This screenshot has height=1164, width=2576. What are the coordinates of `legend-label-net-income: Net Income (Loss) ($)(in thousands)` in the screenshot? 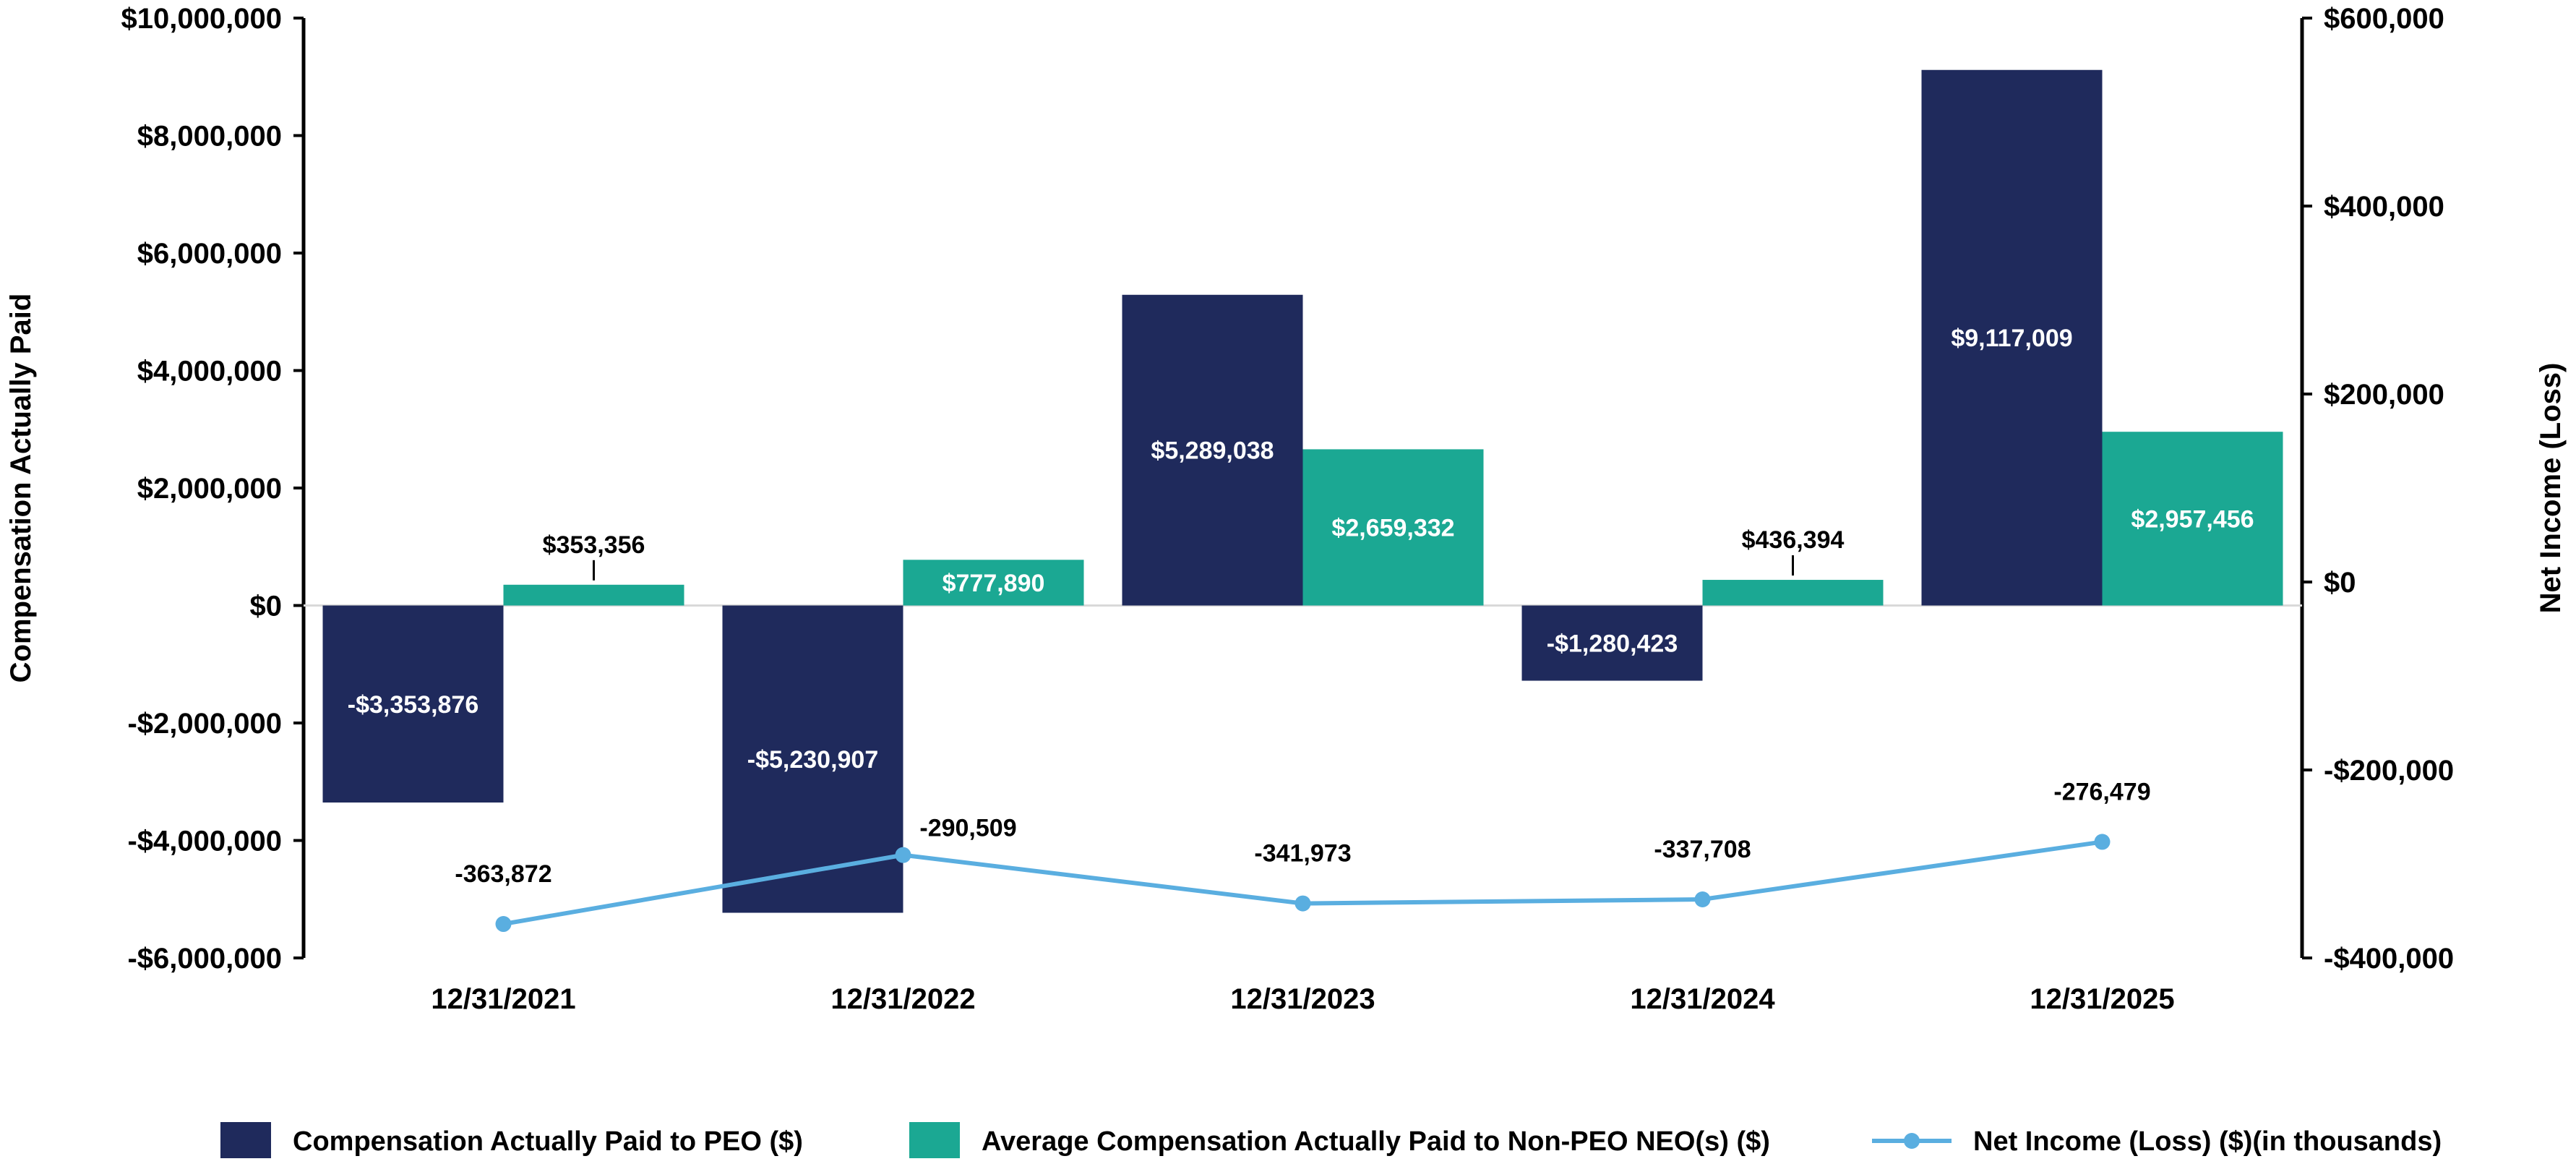 It's located at (2208, 1141).